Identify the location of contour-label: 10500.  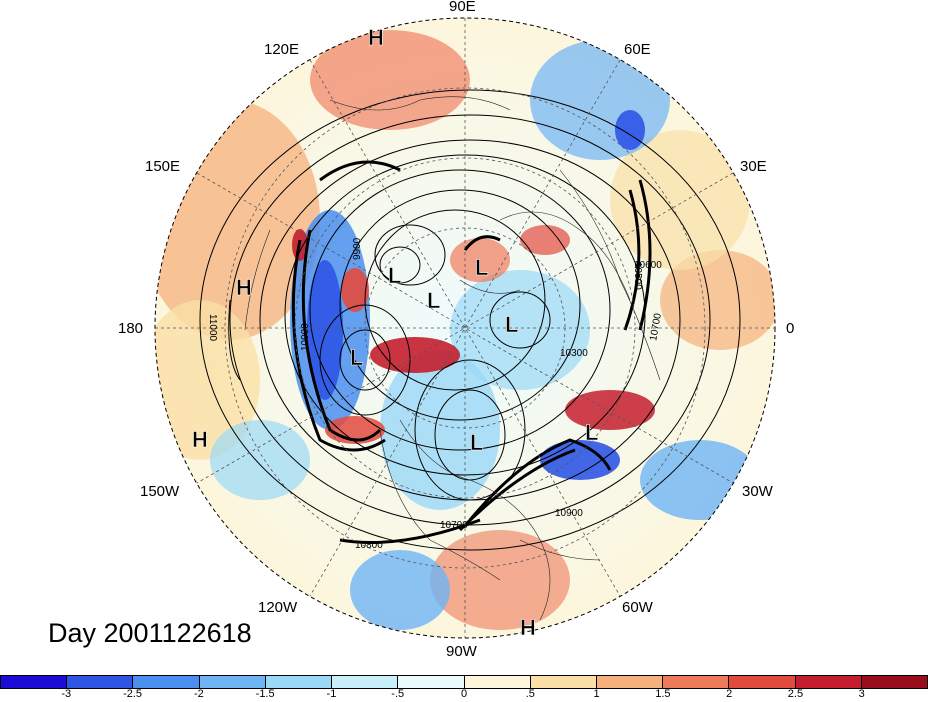
(637, 276).